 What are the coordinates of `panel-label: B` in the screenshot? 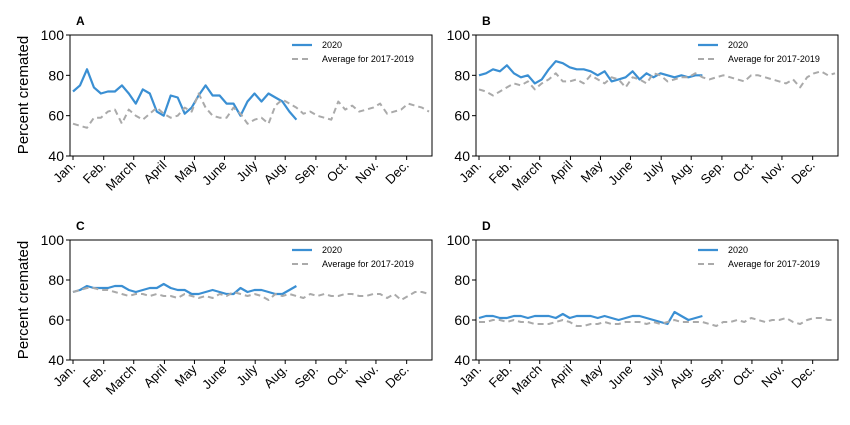 It's located at (486, 21).